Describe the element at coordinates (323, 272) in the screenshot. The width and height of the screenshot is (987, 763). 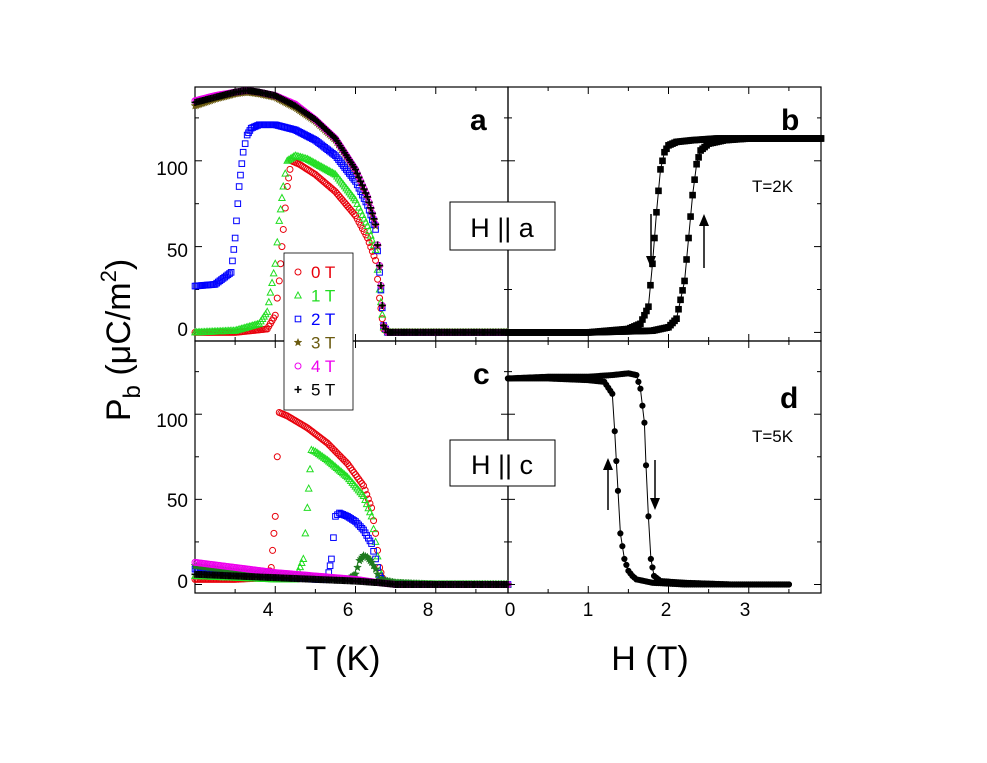
I see `legend-label-0: 0 T` at that location.